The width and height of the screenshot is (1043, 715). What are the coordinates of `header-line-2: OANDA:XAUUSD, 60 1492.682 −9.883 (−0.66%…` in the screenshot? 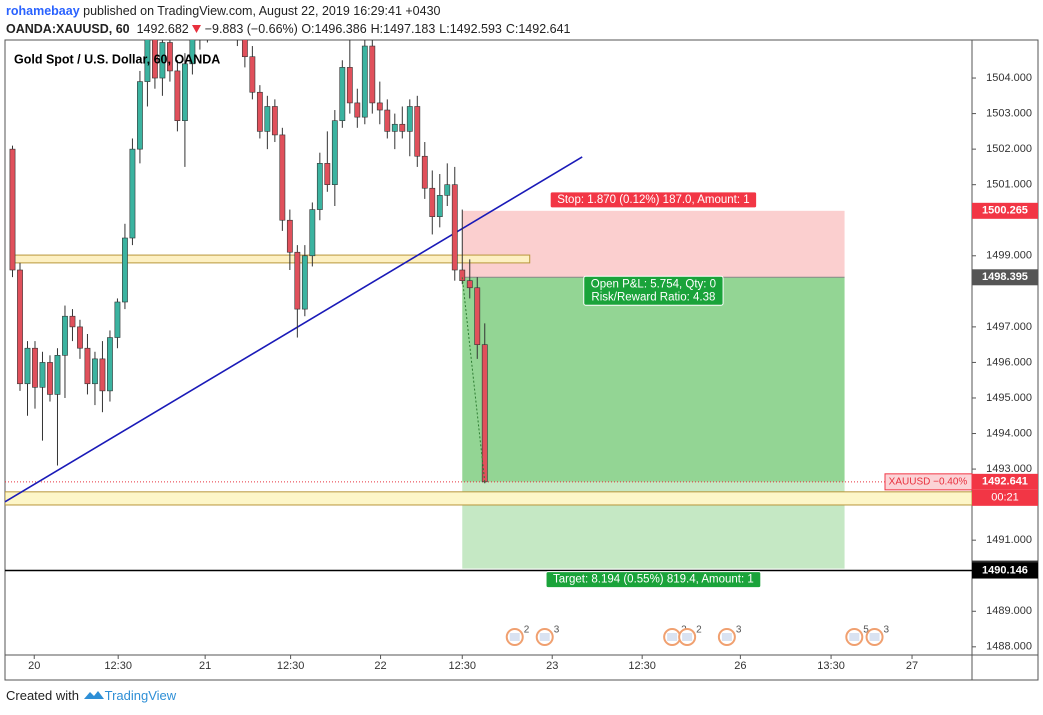 It's located at (290, 29).